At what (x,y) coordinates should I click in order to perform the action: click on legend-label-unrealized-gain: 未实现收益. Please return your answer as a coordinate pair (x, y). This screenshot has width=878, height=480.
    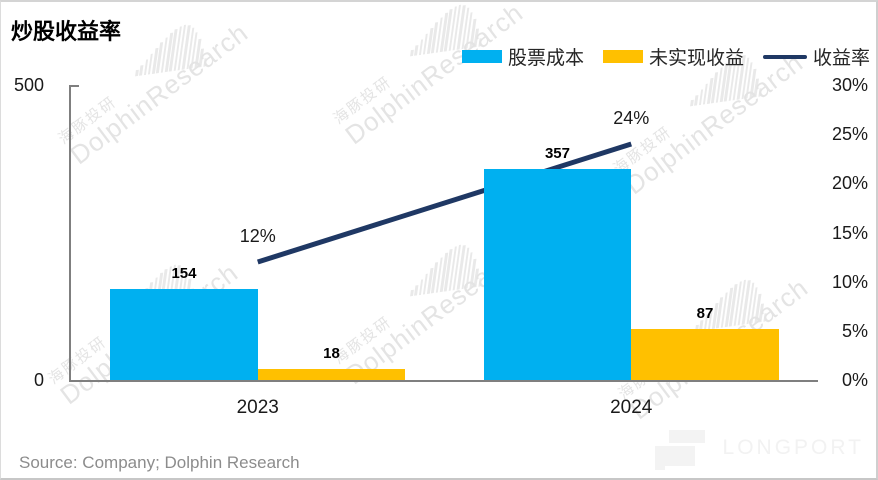
    Looking at the image, I should click on (696, 58).